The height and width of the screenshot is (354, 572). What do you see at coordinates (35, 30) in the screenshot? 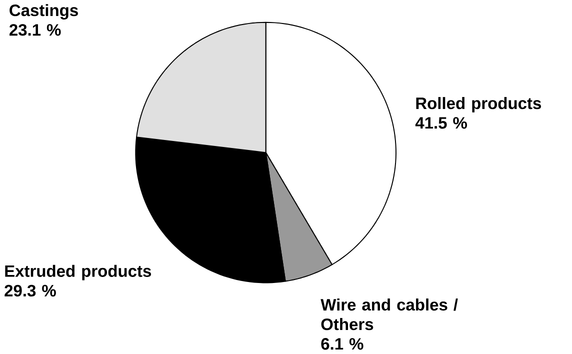
I see `data-label: 23.1 %` at bounding box center [35, 30].